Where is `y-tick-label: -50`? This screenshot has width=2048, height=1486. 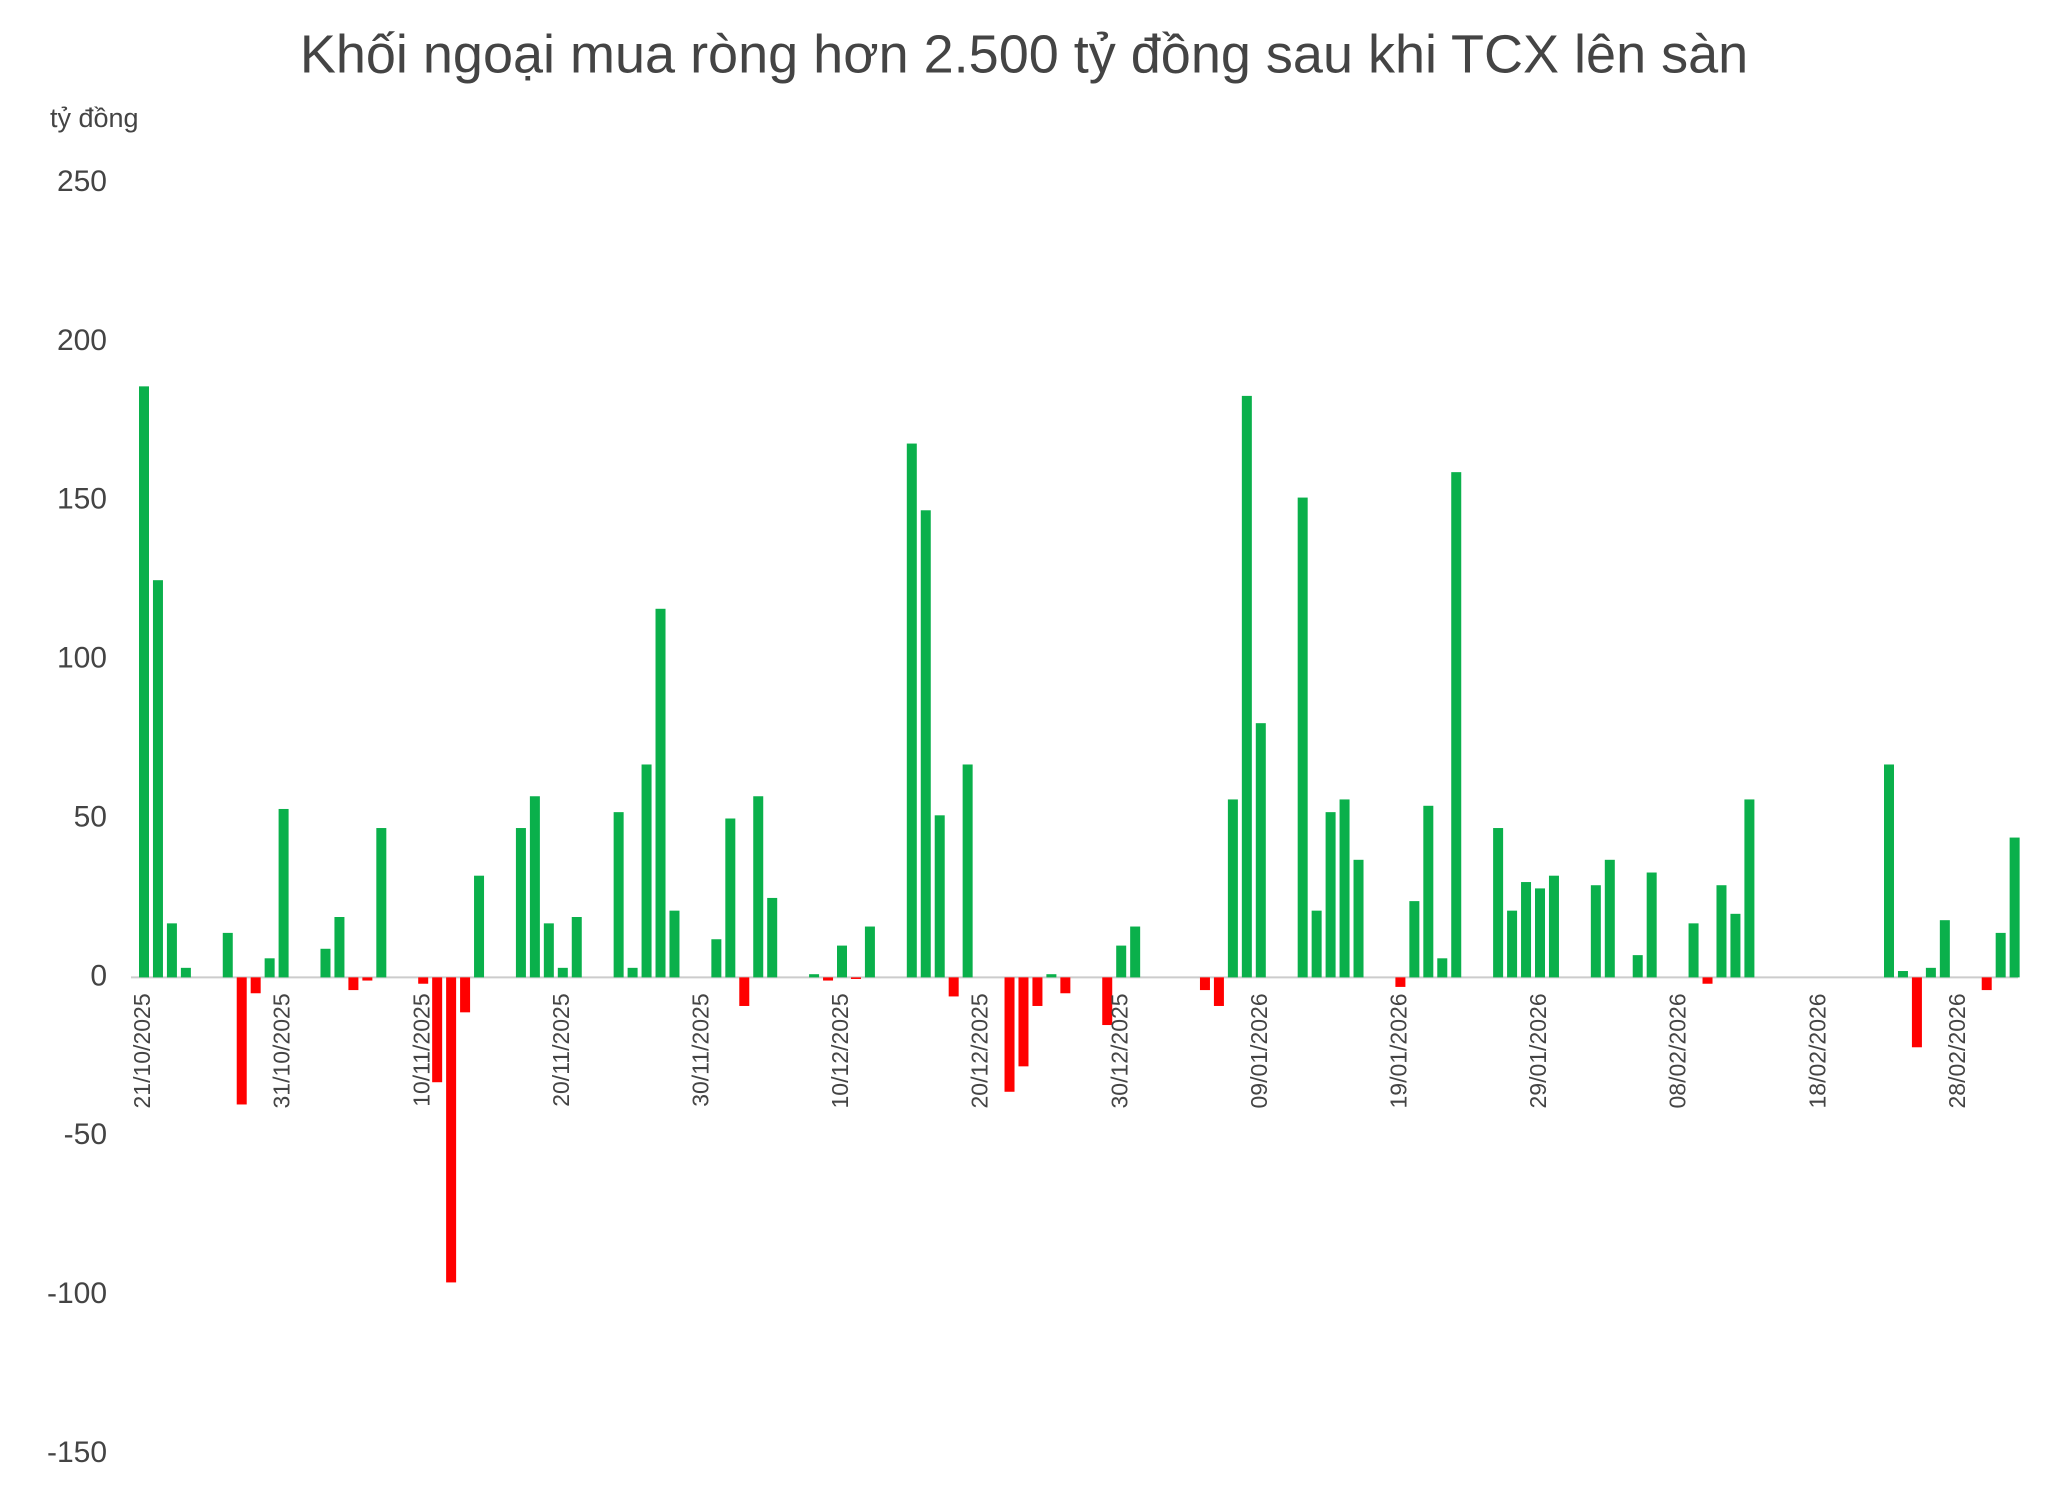 y-tick-label: -50 is located at coordinates (85, 1134).